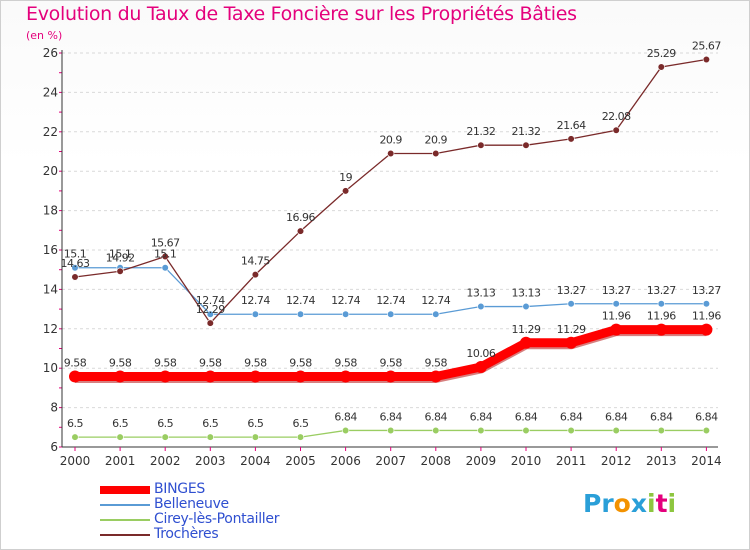 The height and width of the screenshot is (550, 750). What do you see at coordinates (165, 243) in the screenshot?
I see `data-label: 15.67` at bounding box center [165, 243].